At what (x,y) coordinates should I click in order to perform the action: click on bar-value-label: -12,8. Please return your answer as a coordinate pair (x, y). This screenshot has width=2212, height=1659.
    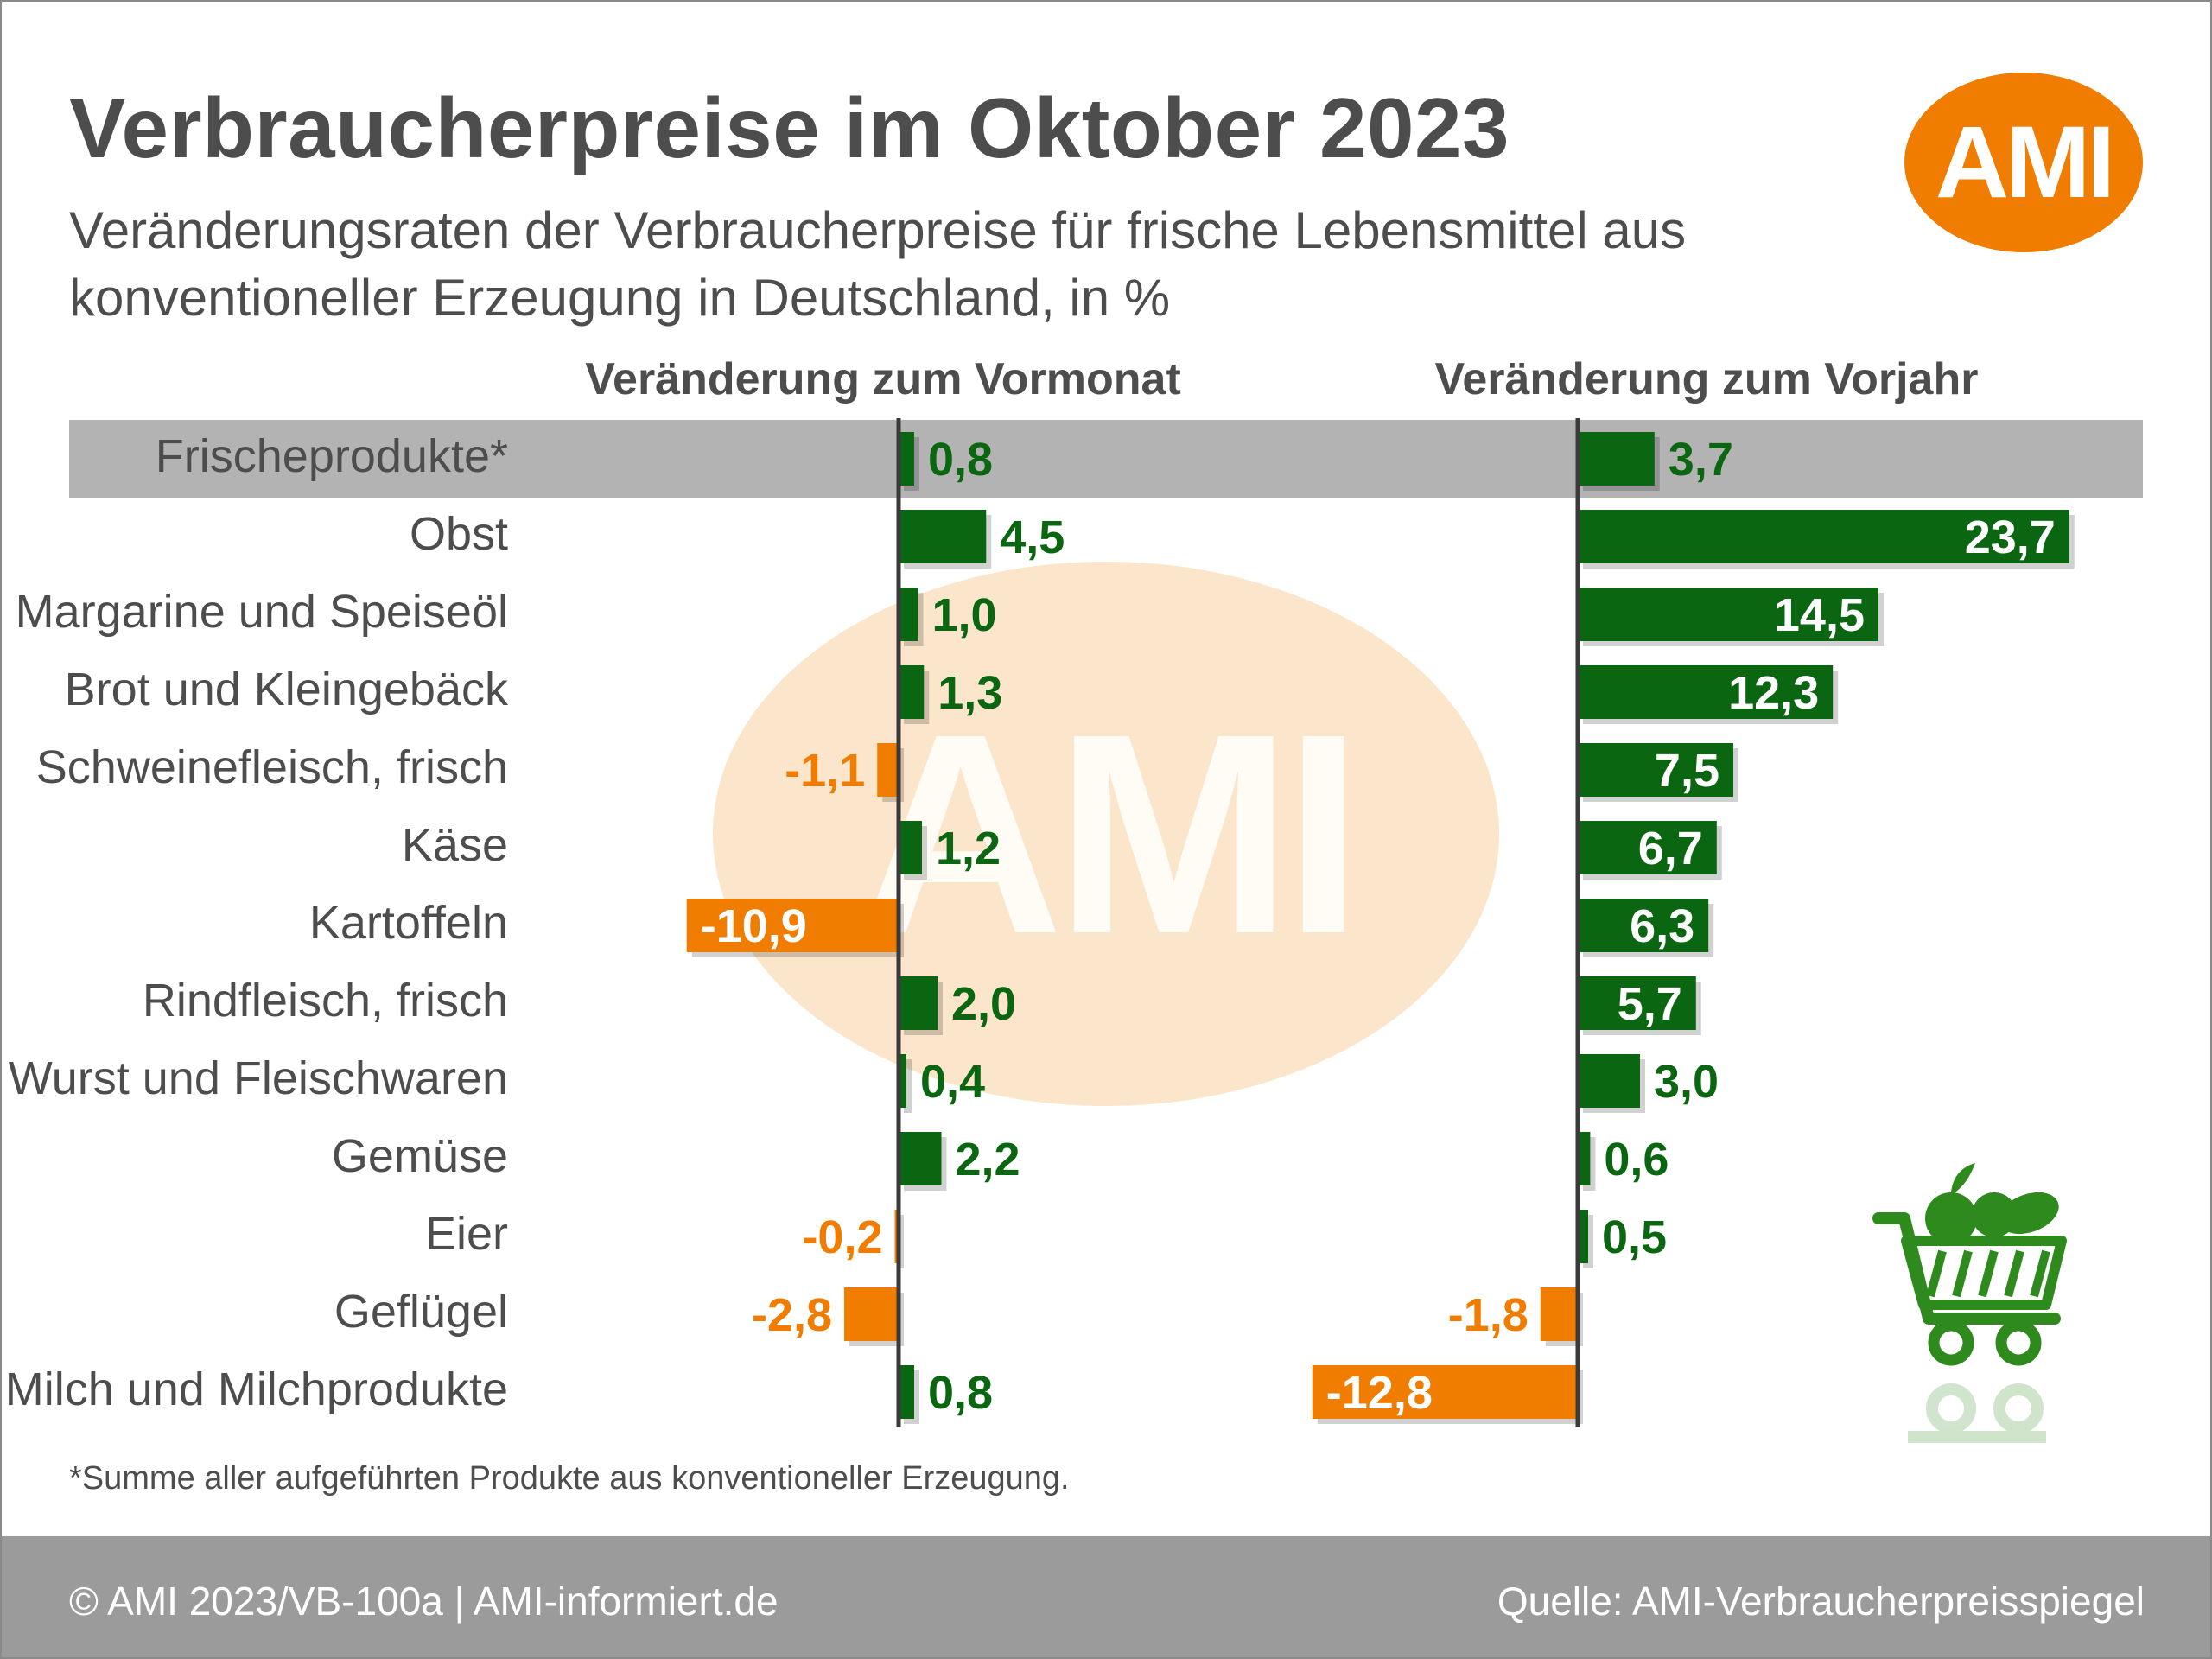
    Looking at the image, I should click on (1379, 1393).